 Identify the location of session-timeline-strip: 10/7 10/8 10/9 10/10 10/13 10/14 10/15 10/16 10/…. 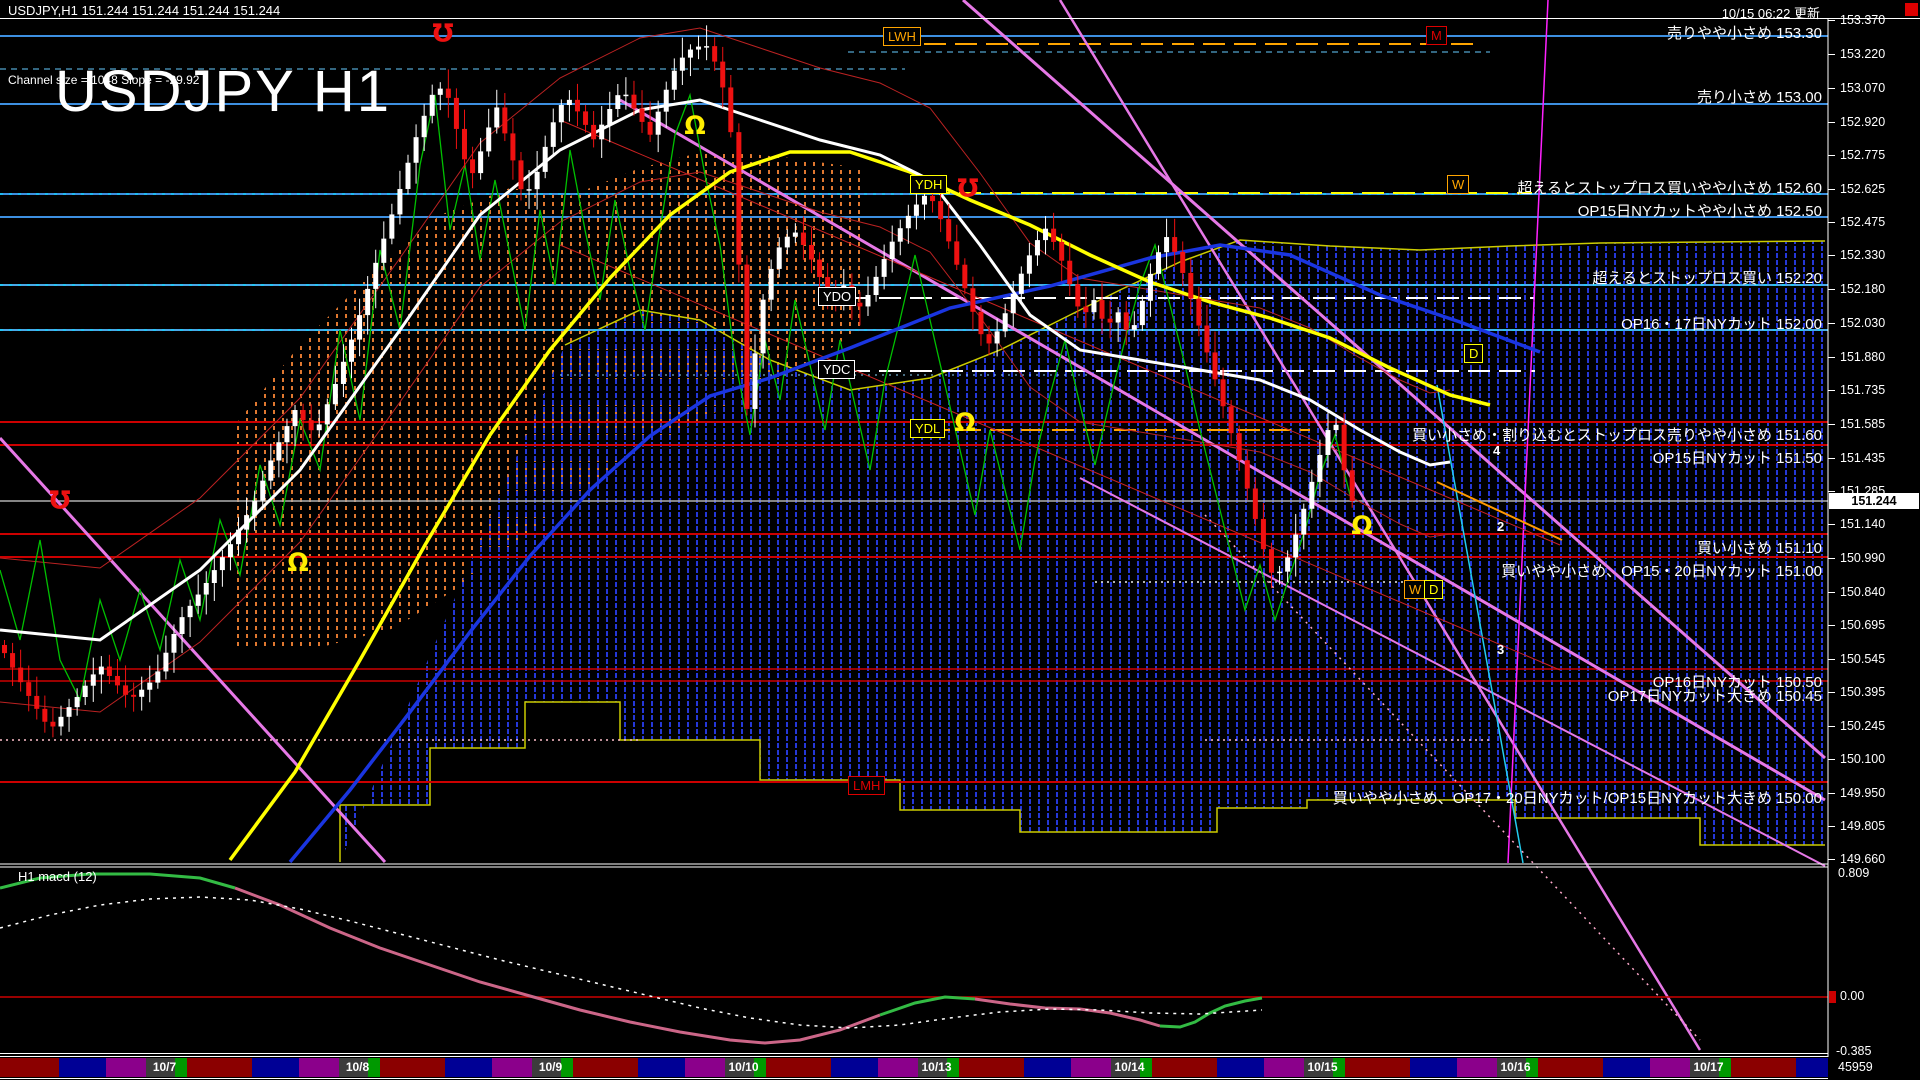
(914, 1067).